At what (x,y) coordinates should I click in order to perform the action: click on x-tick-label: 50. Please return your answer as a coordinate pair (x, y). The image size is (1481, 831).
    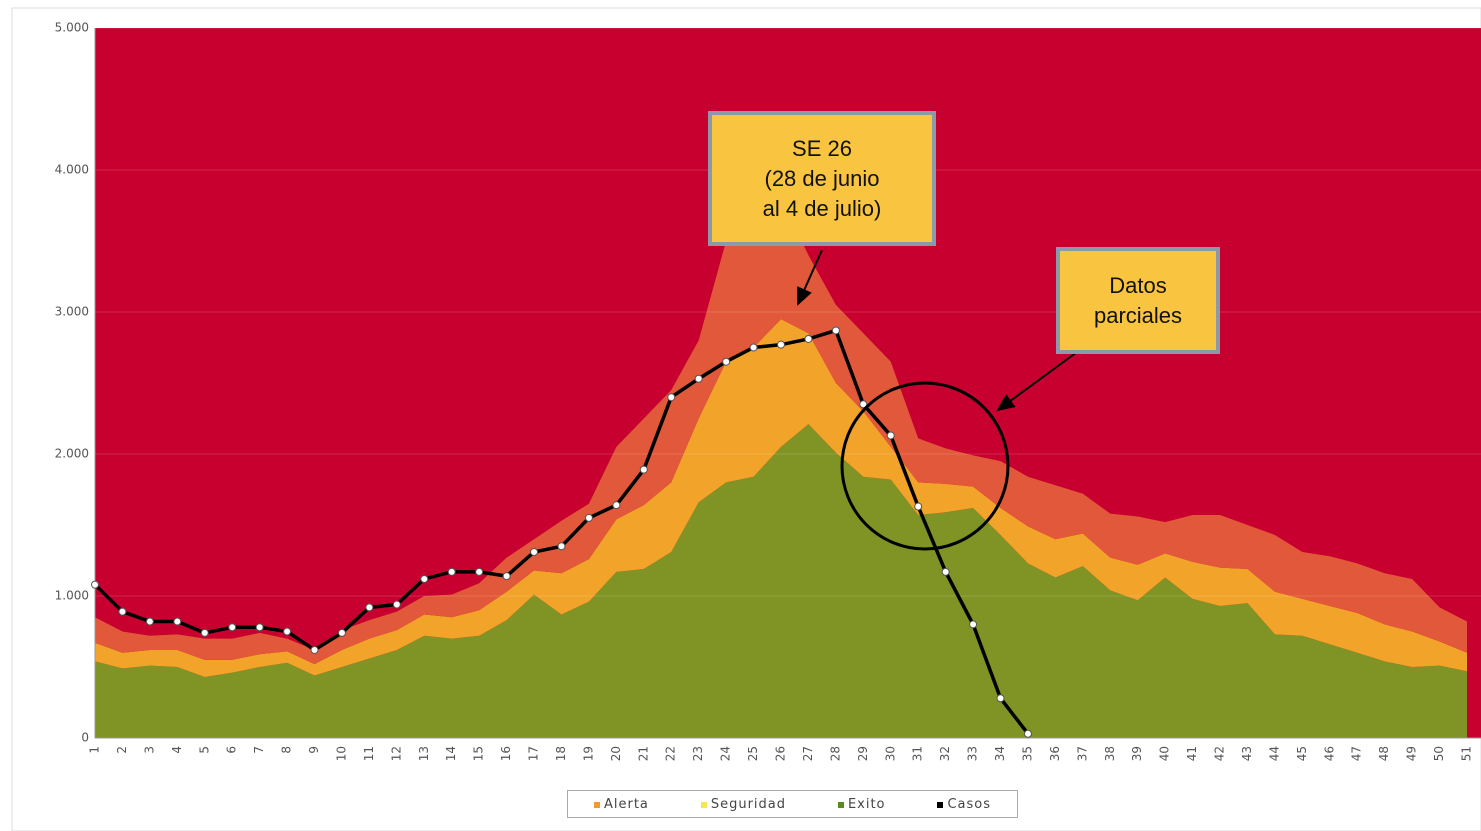
    Looking at the image, I should click on (1439, 753).